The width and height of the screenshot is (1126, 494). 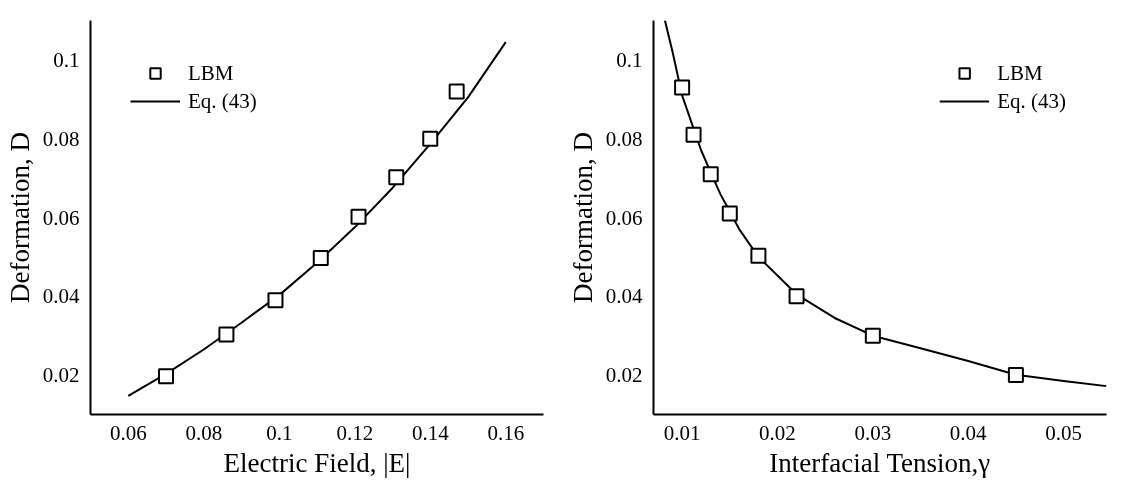 What do you see at coordinates (682, 432) in the screenshot?
I see `x-tick-label: 0.01` at bounding box center [682, 432].